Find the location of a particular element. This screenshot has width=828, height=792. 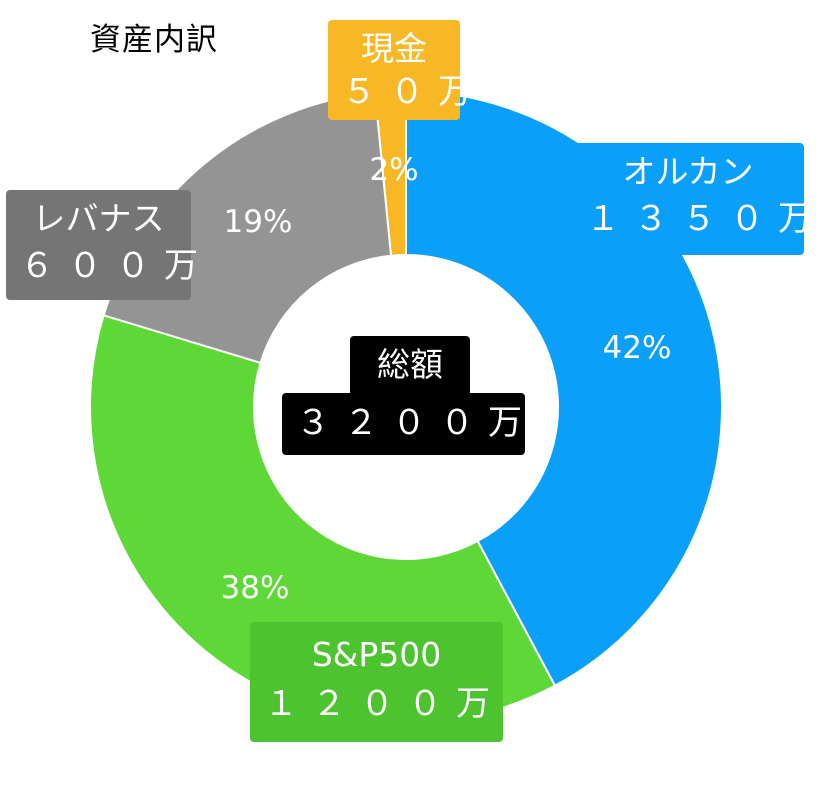

callout-sp500: S&P500 １２００万 is located at coordinates (376, 682).